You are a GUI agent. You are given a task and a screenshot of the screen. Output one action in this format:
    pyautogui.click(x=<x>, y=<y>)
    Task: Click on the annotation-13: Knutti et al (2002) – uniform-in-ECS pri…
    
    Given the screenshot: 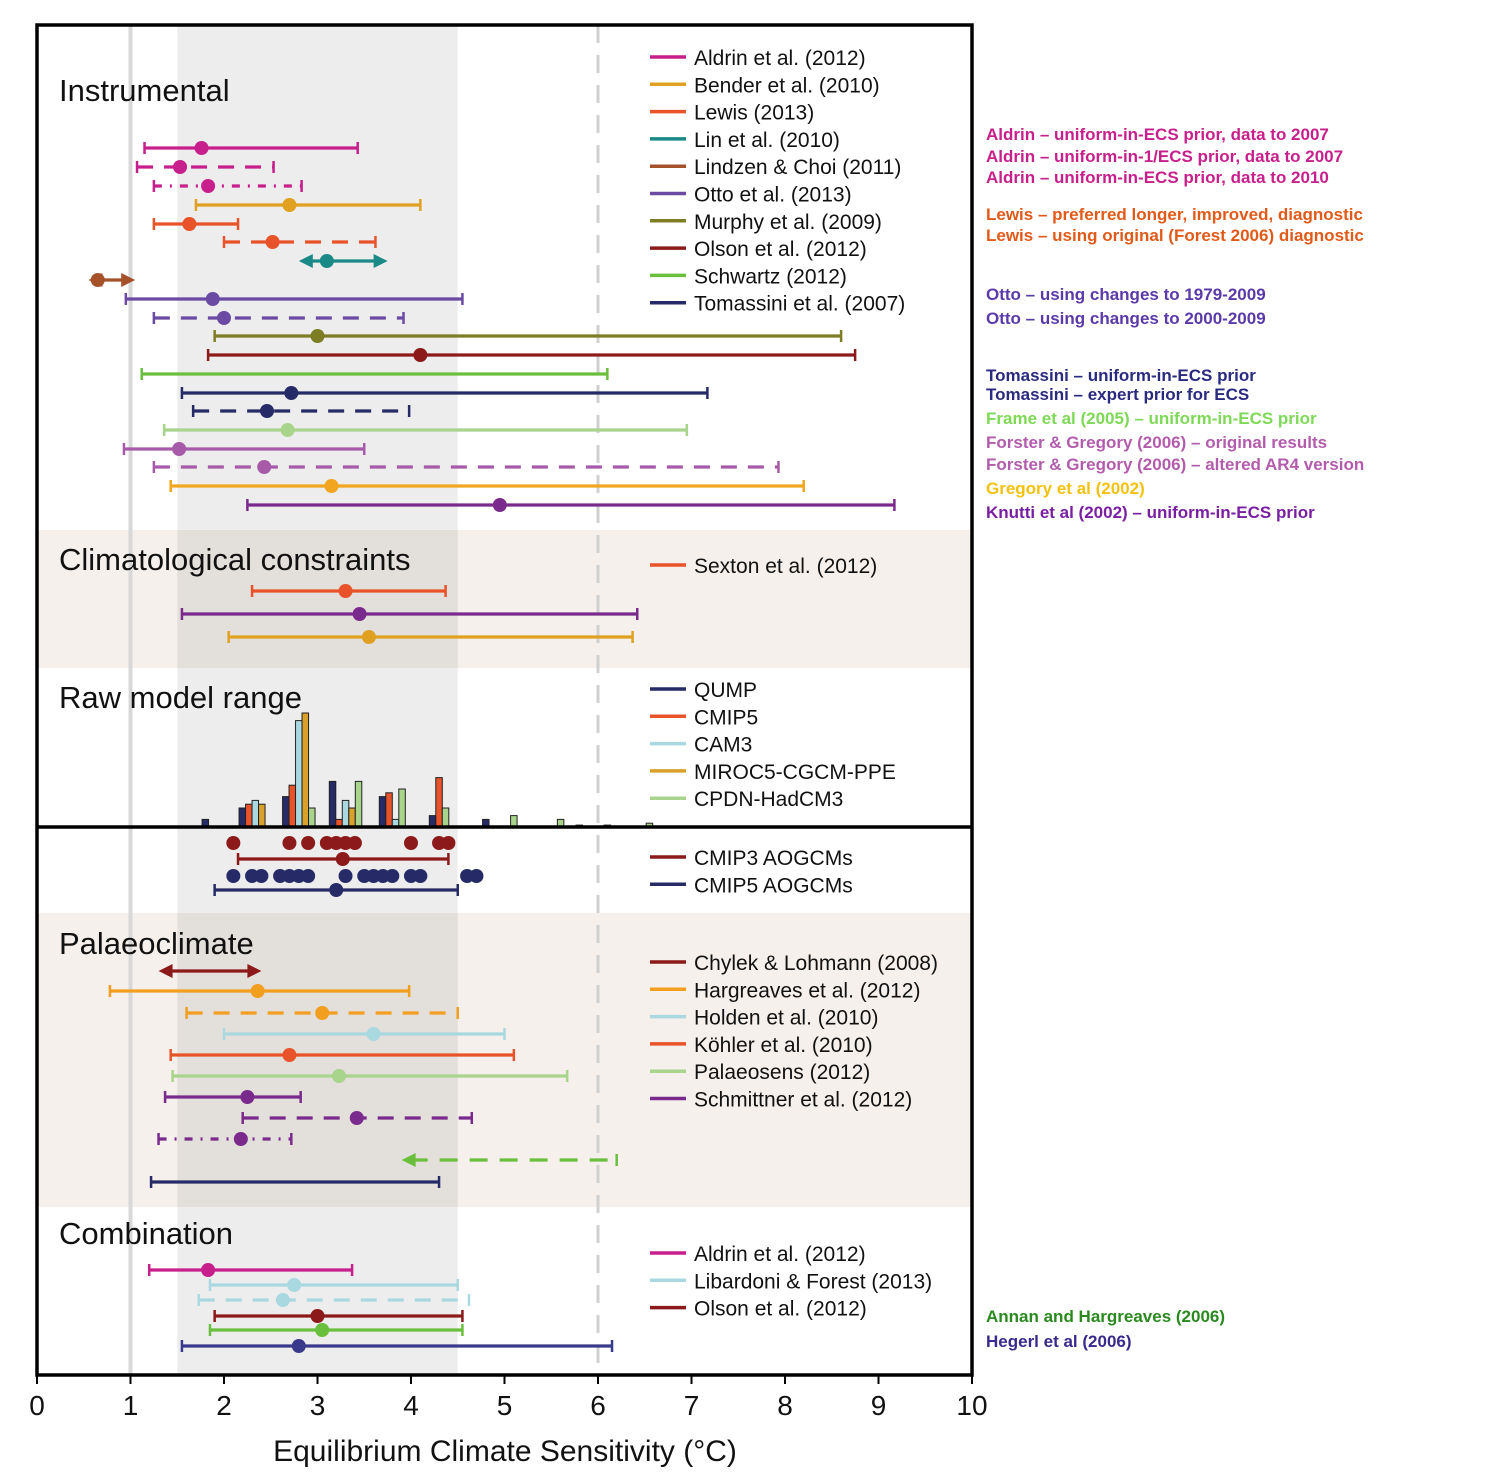 What is the action you would take?
    pyautogui.click(x=1150, y=512)
    